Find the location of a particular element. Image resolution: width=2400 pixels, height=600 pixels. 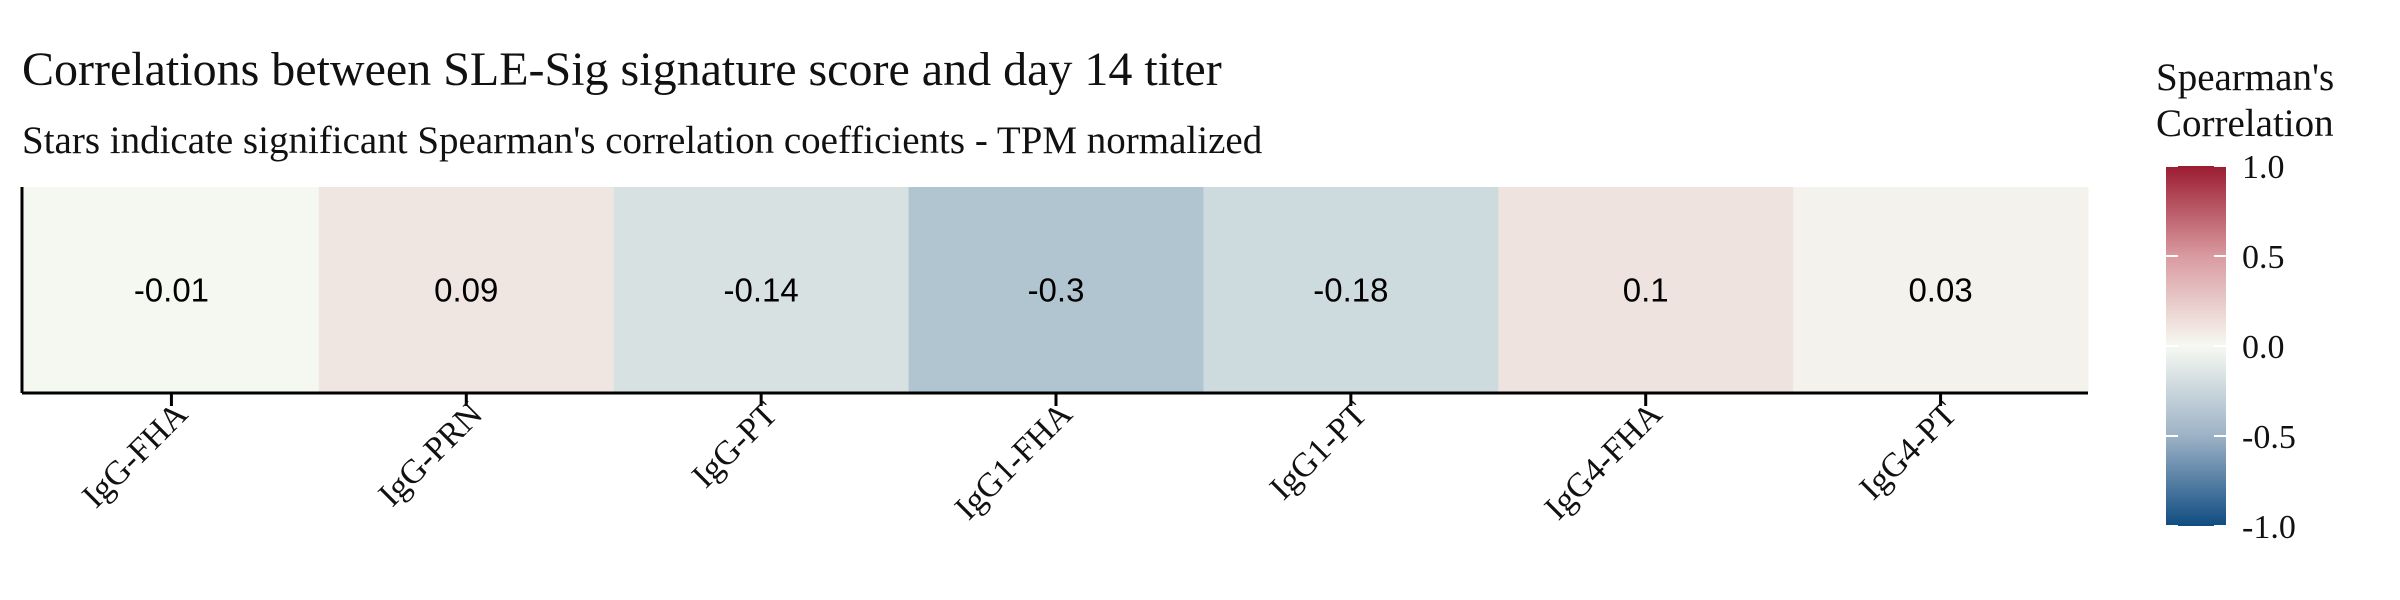

x-tick-label: IgG1-FHA is located at coordinates (1014, 461).